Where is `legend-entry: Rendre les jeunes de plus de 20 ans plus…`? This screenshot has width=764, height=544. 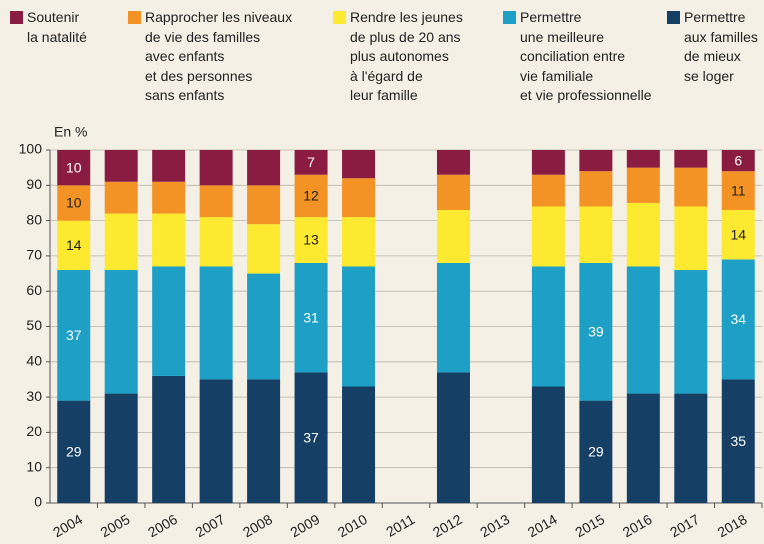
legend-entry: Rendre les jeunes de plus de 20 ans plus… is located at coordinates (398, 57).